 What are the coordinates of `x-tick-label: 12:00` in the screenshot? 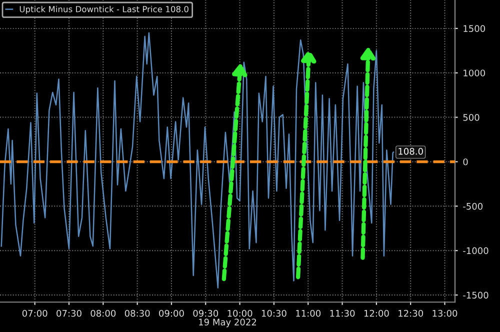 It's located at (376, 313).